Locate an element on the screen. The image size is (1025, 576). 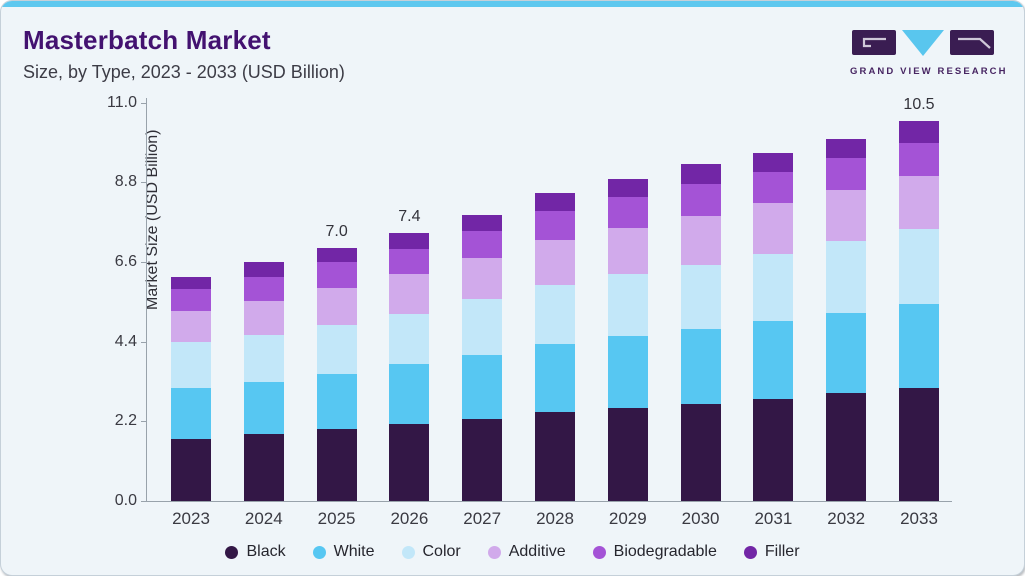
x-axis-tick-label-2024: 2024 is located at coordinates (263, 518).